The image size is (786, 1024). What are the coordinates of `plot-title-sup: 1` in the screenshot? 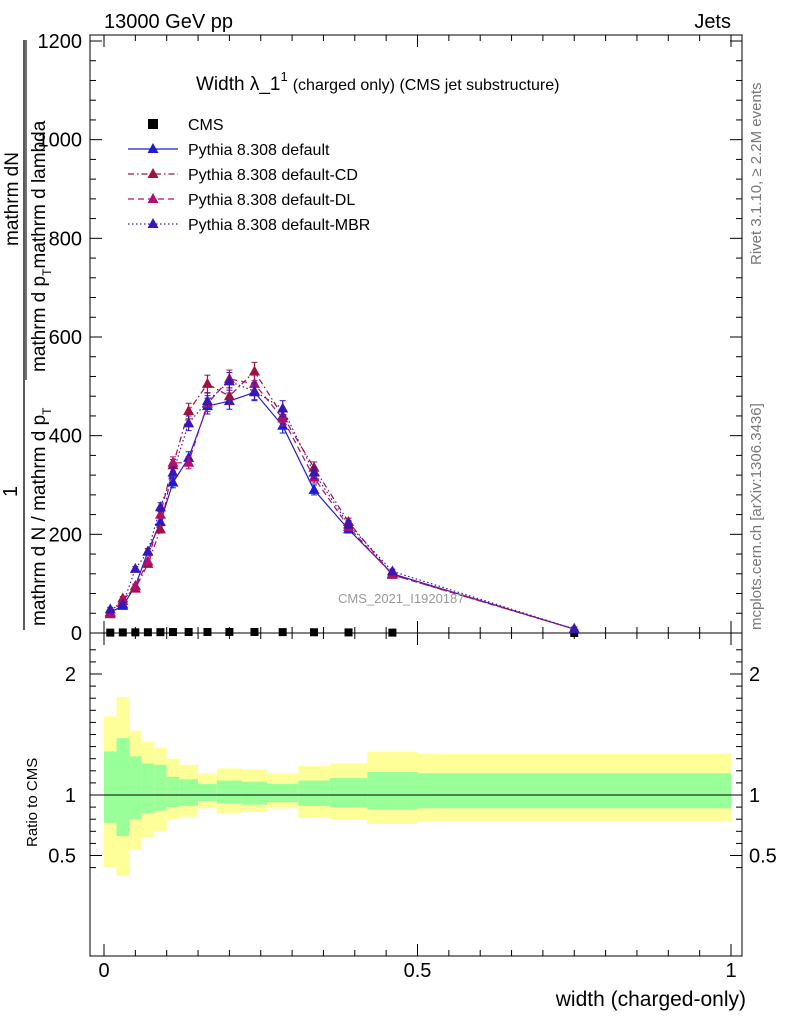 It's located at (283, 76).